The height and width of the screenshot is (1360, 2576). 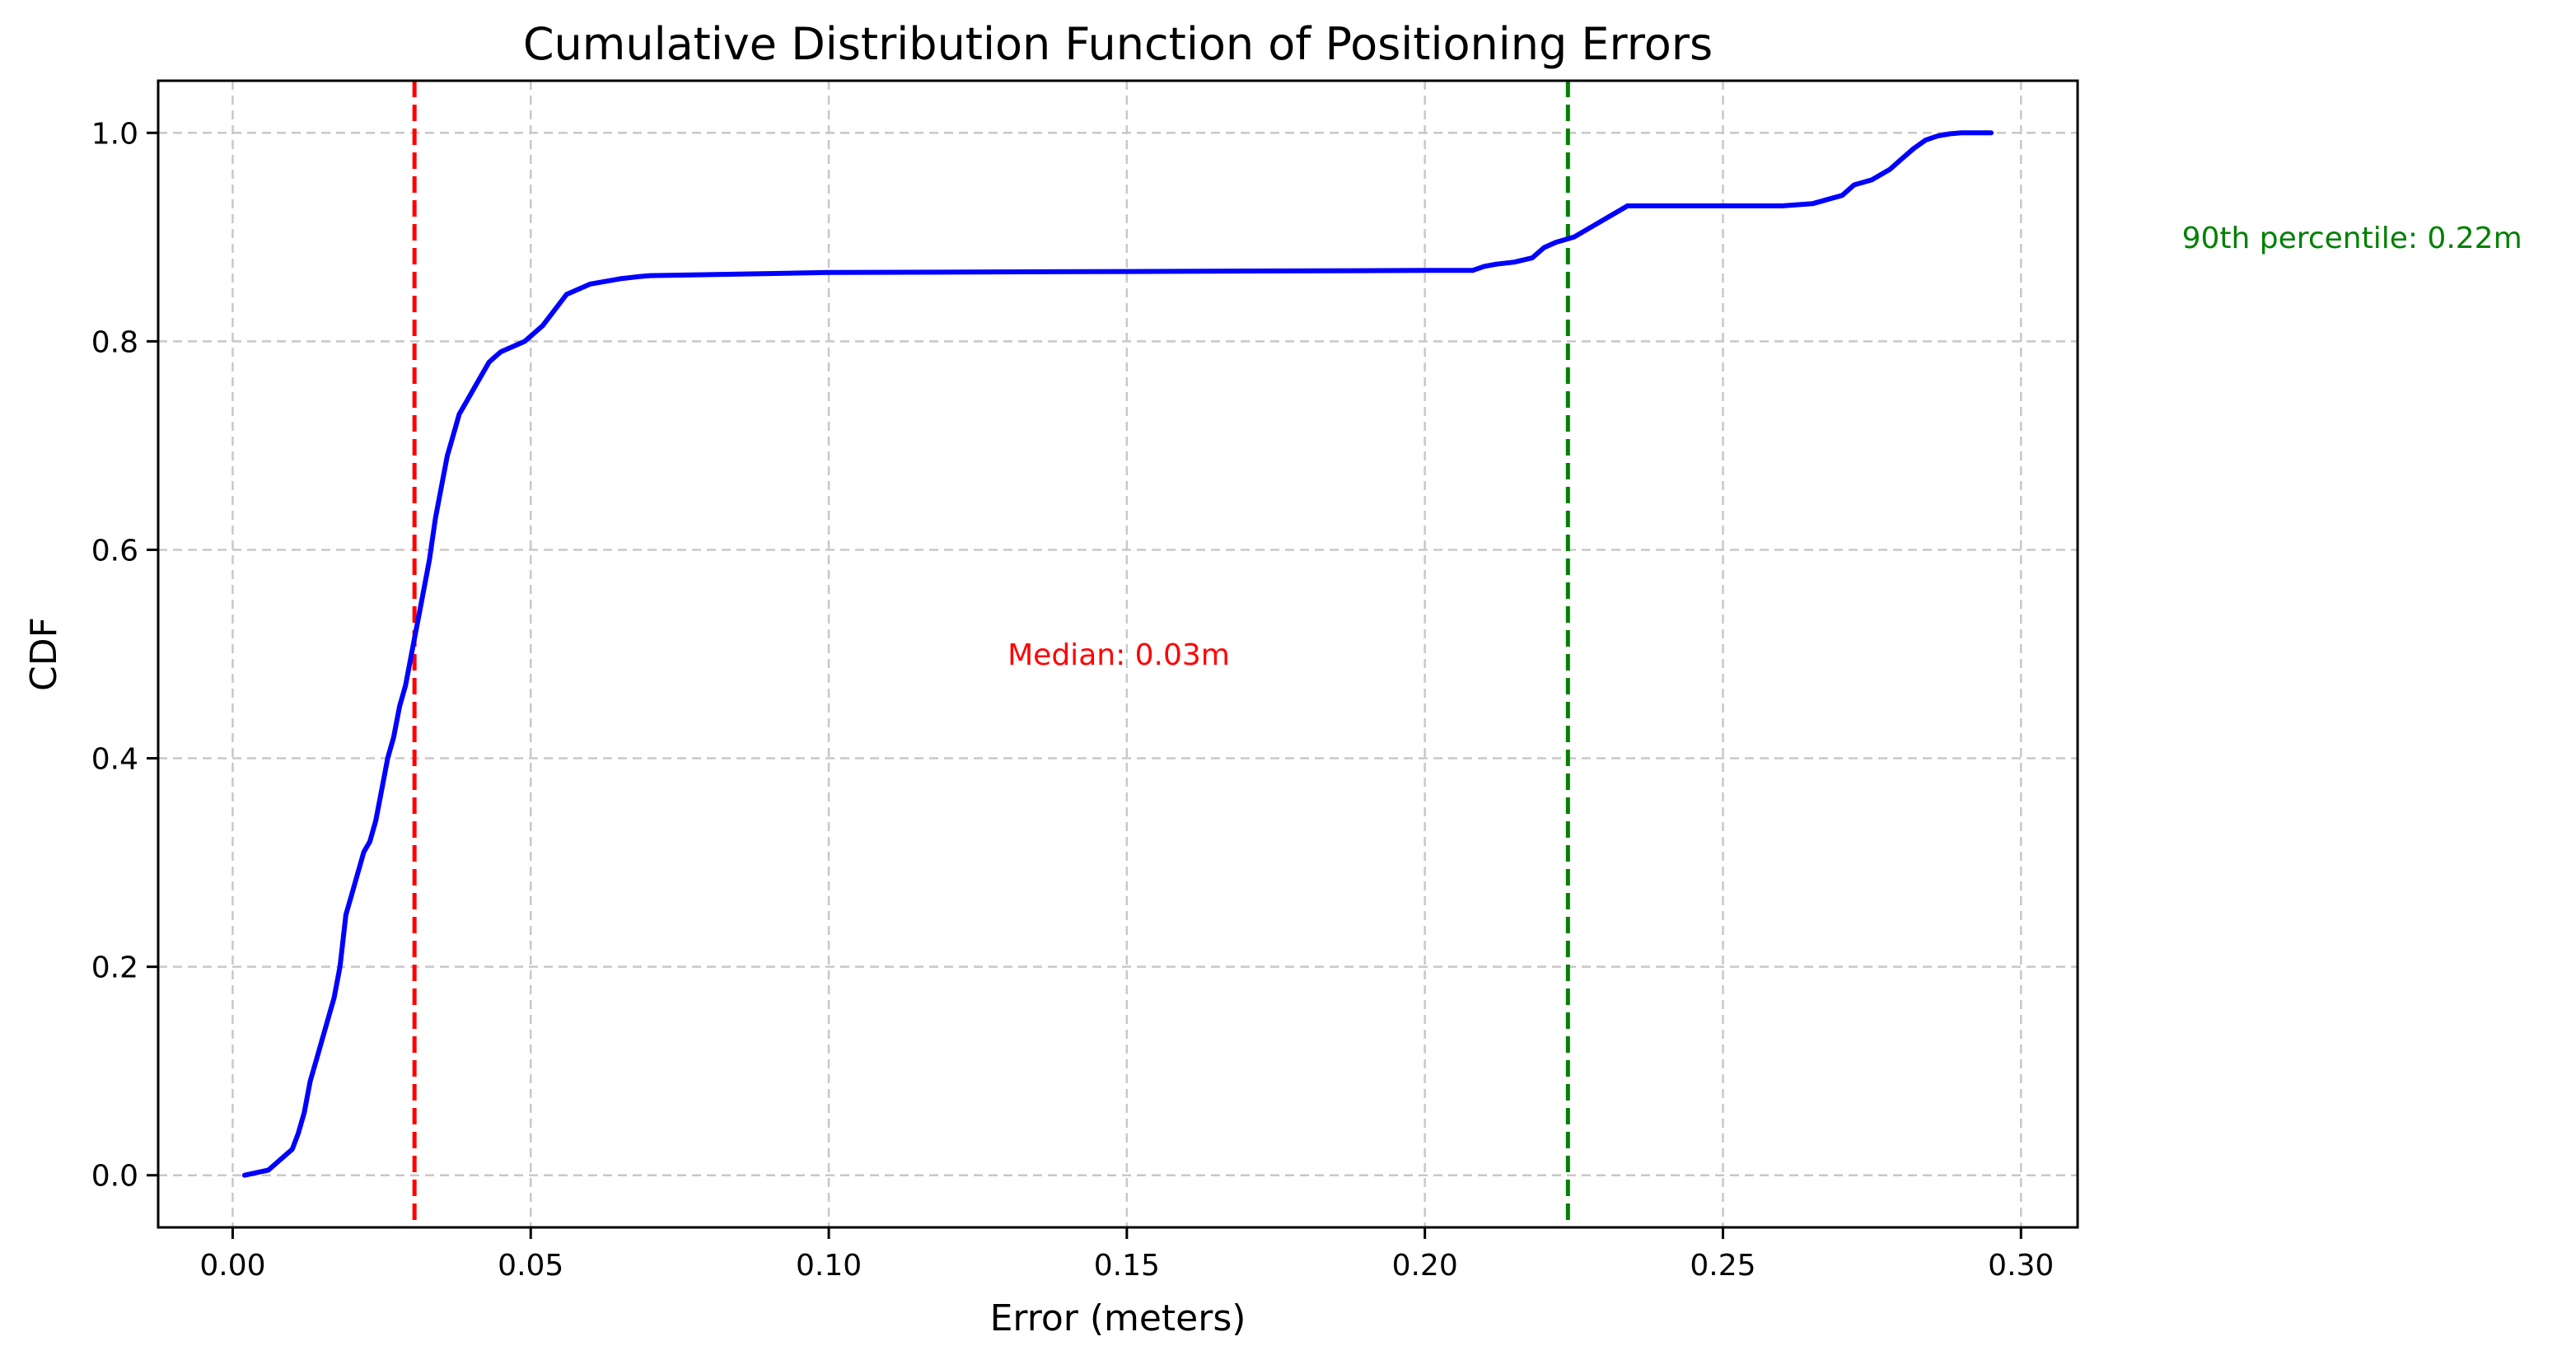 I want to click on x-tick-label: 0.05, so click(x=530, y=1266).